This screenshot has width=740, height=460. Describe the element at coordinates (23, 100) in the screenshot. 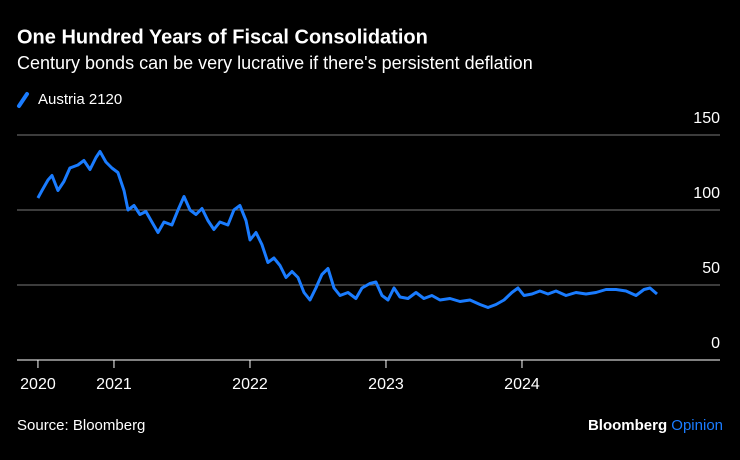

I see `legend-swatch` at that location.